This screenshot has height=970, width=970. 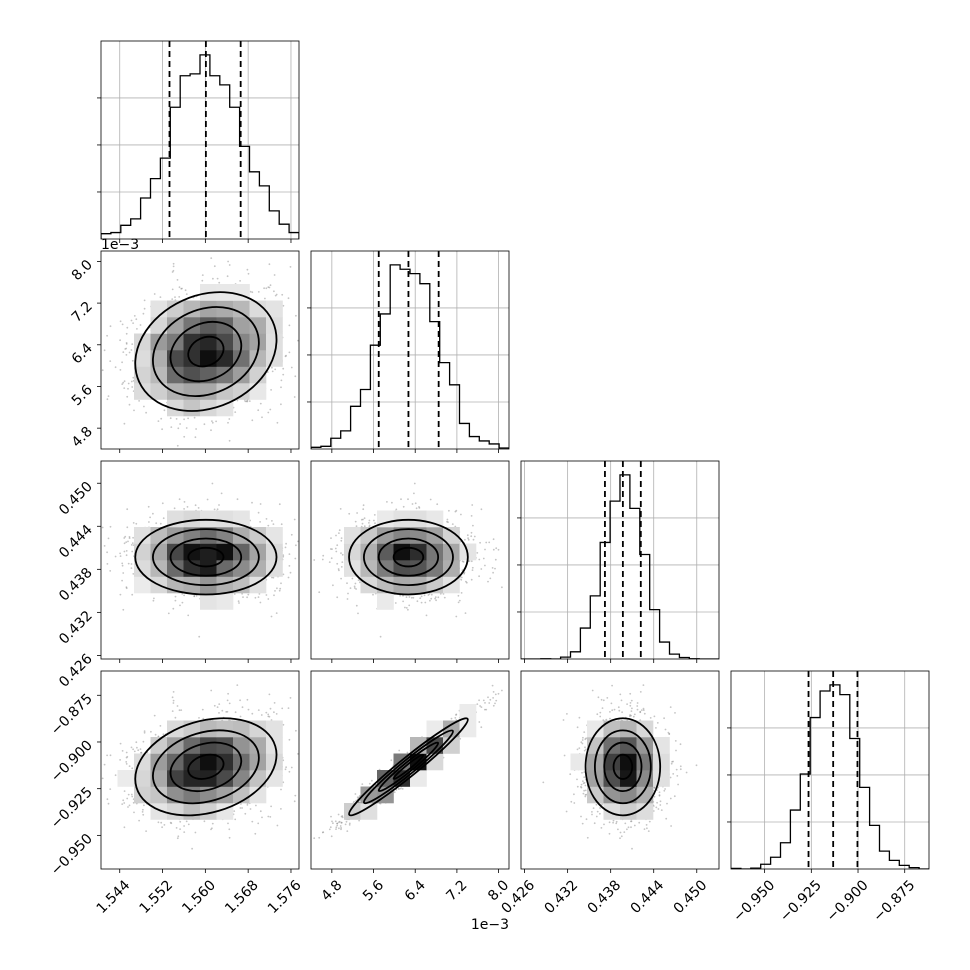 I want to click on axes-frame, so click(x=200, y=560).